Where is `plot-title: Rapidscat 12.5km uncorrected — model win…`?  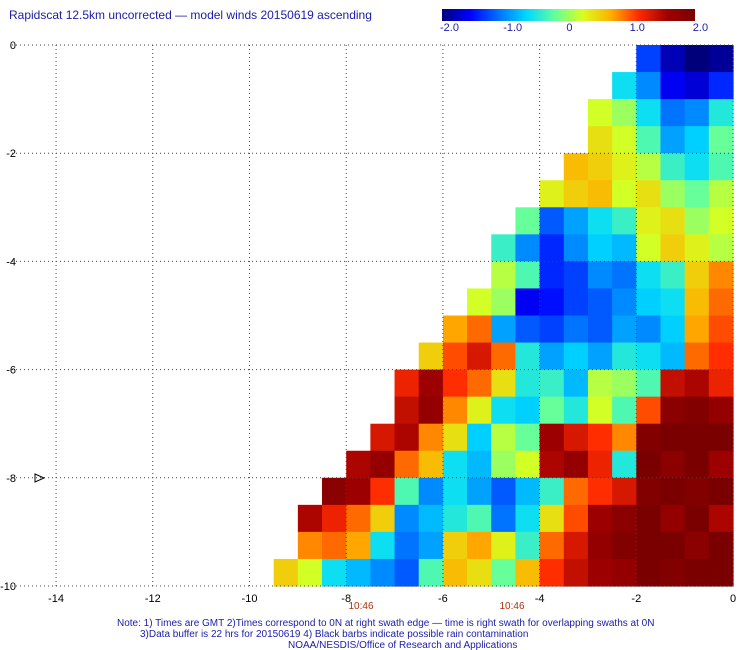
plot-title: Rapidscat 12.5km uncorrected — model win… is located at coordinates (190, 15).